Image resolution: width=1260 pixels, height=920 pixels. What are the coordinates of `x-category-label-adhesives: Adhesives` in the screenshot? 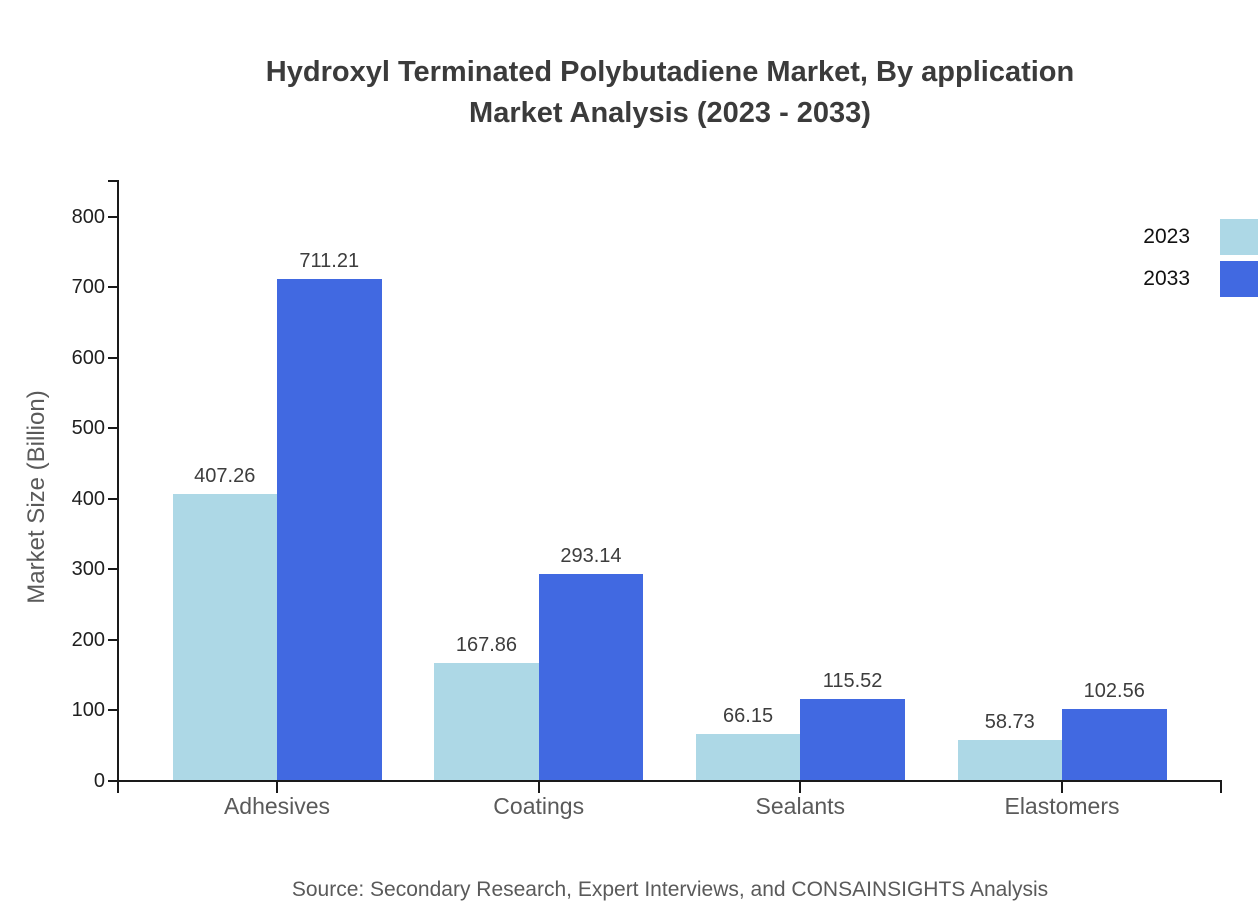 It's located at (277, 806).